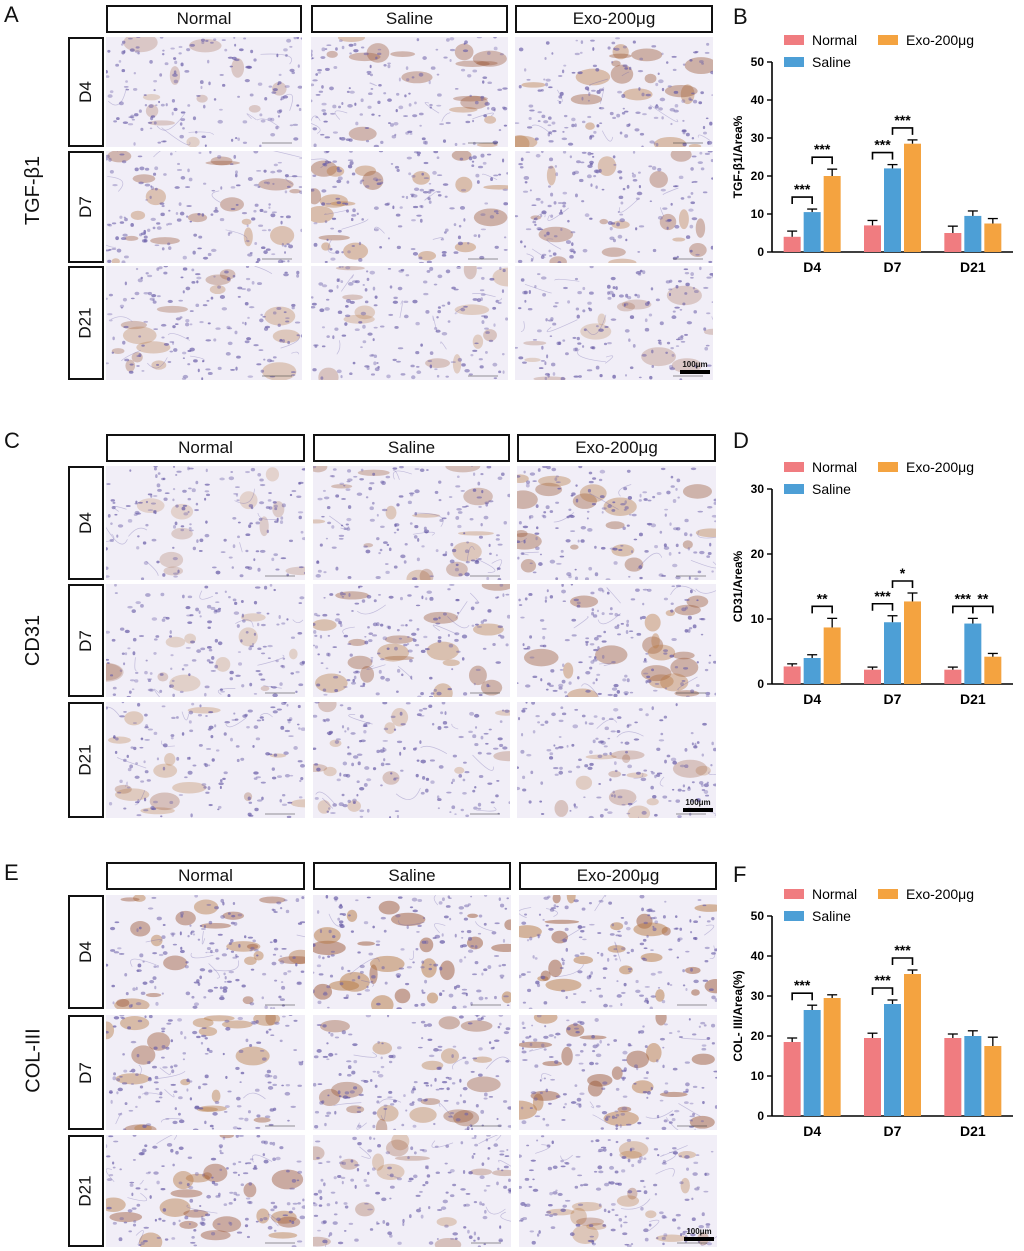  What do you see at coordinates (758, 916) in the screenshot?
I see `y-tick-label: 50` at bounding box center [758, 916].